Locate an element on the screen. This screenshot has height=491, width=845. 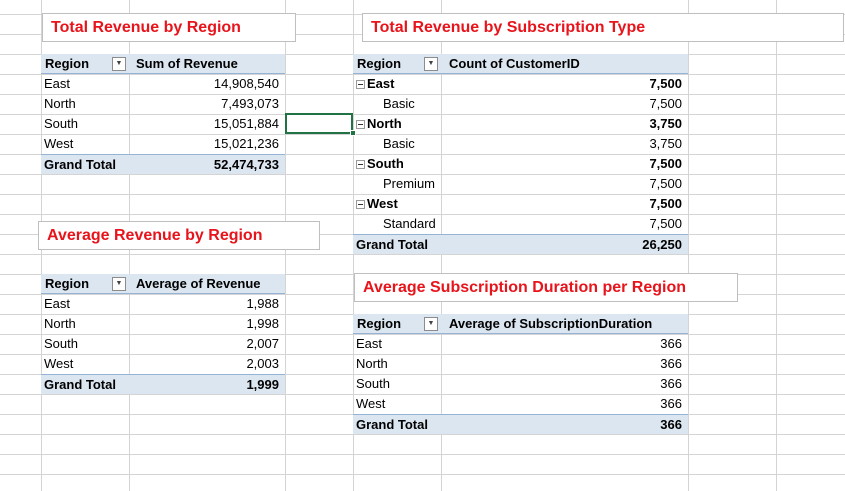
row-value: 2,007 is located at coordinates (262, 343).